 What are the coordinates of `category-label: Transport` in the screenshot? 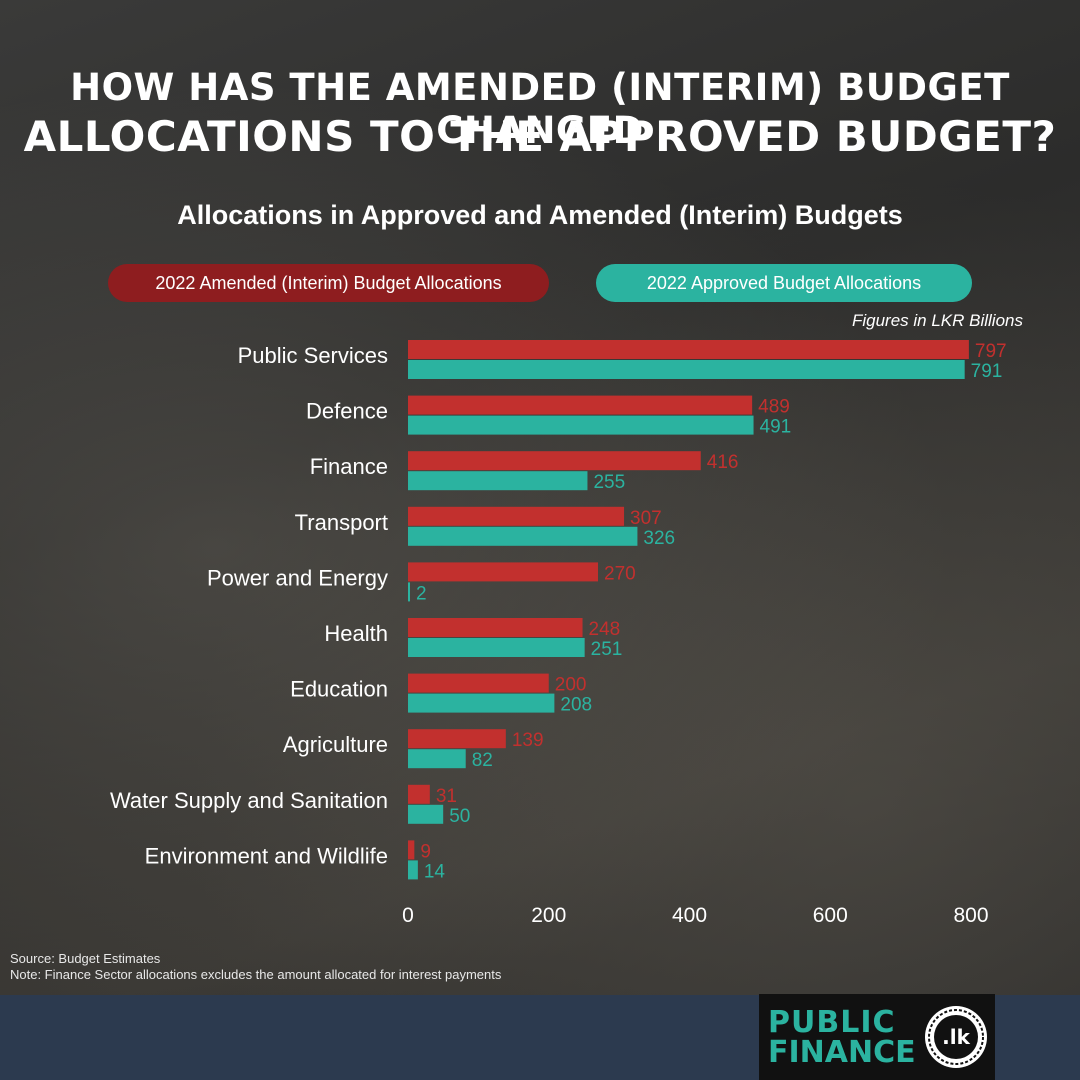 It's located at (341, 522).